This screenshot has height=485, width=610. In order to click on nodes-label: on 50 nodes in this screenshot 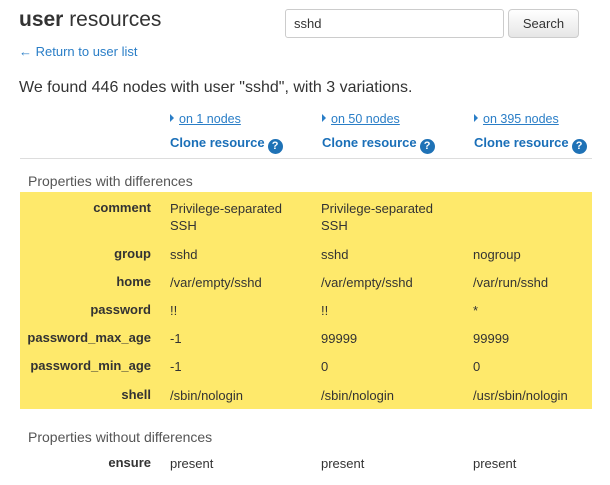, I will do `click(365, 119)`.